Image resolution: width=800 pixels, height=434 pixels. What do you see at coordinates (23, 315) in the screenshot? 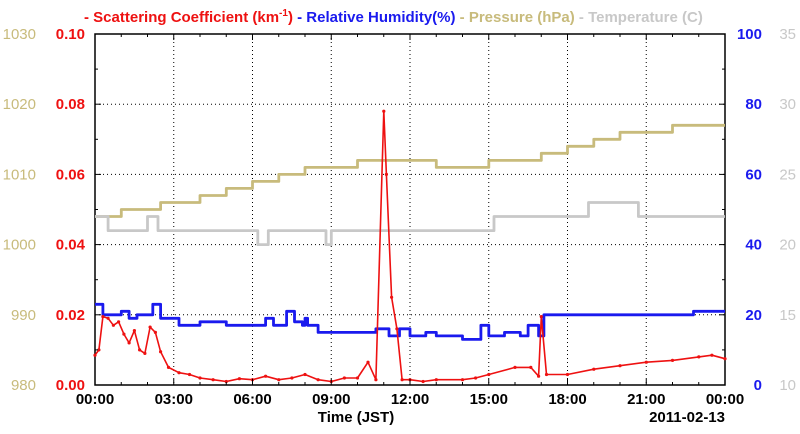
I see `pressure-tick-label: 990` at bounding box center [23, 315].